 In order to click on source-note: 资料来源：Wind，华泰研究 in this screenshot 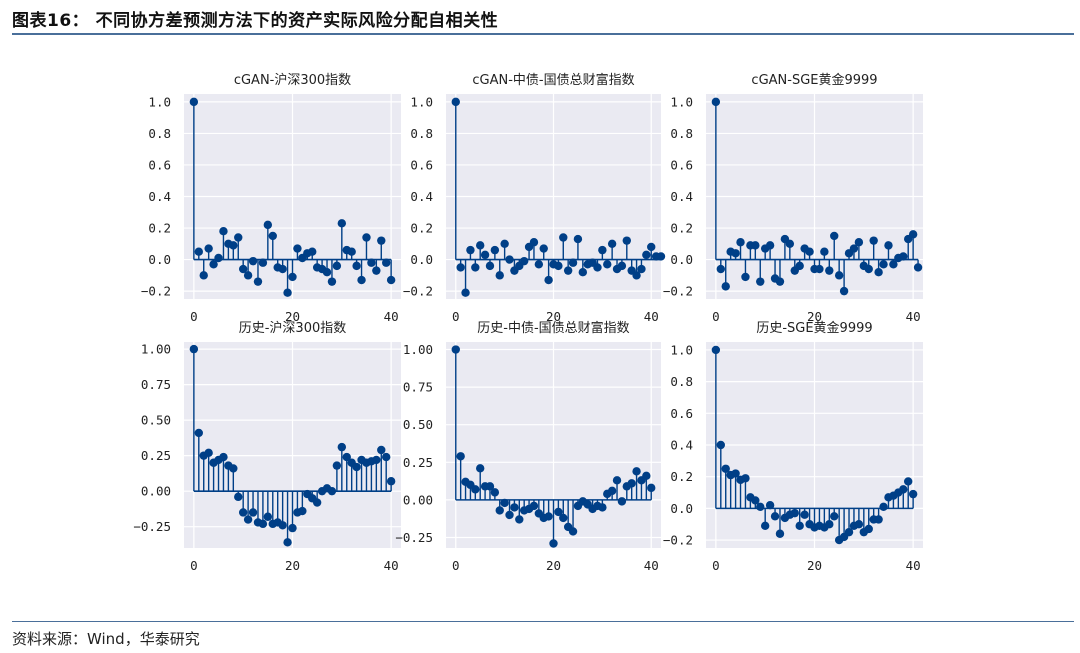, I will do `click(106, 639)`.